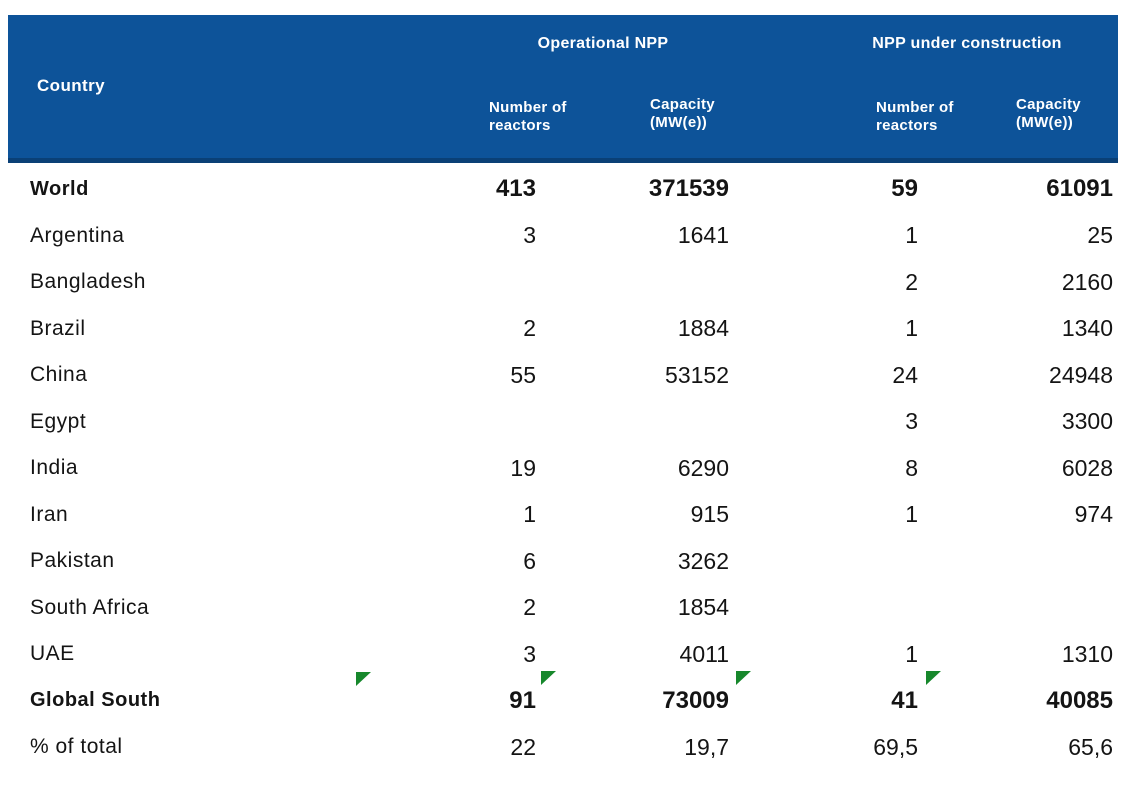  What do you see at coordinates (1079, 700) in the screenshot?
I see `uc-capacity-cell: 40085` at bounding box center [1079, 700].